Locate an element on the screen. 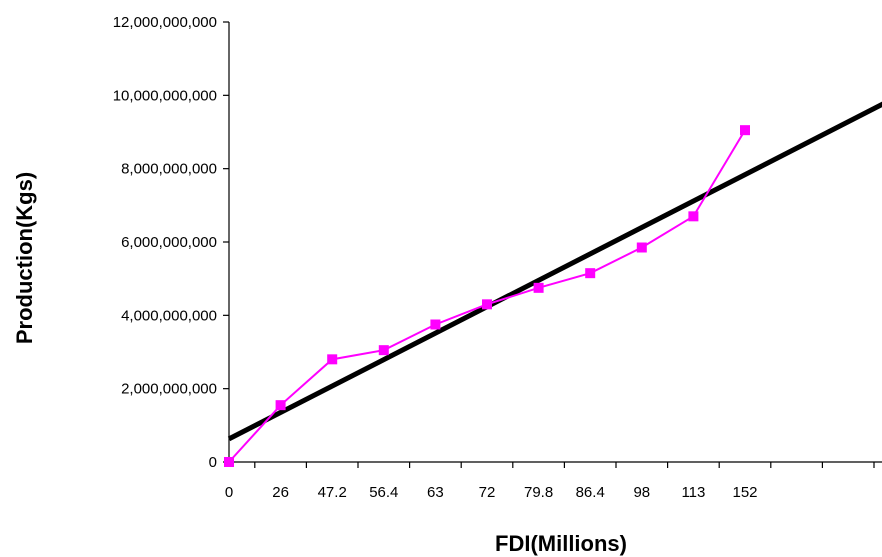 The height and width of the screenshot is (557, 882). x-tick-label: 72 is located at coordinates (487, 492).